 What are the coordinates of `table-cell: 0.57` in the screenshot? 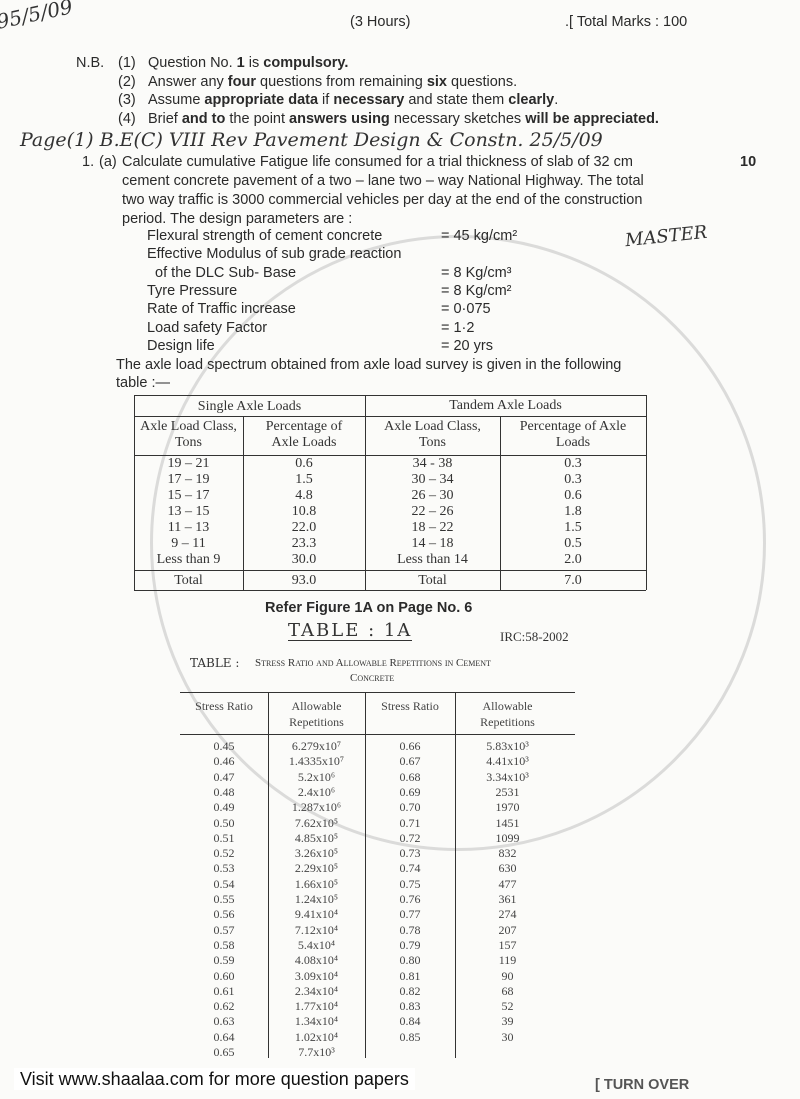 It's located at (224, 929).